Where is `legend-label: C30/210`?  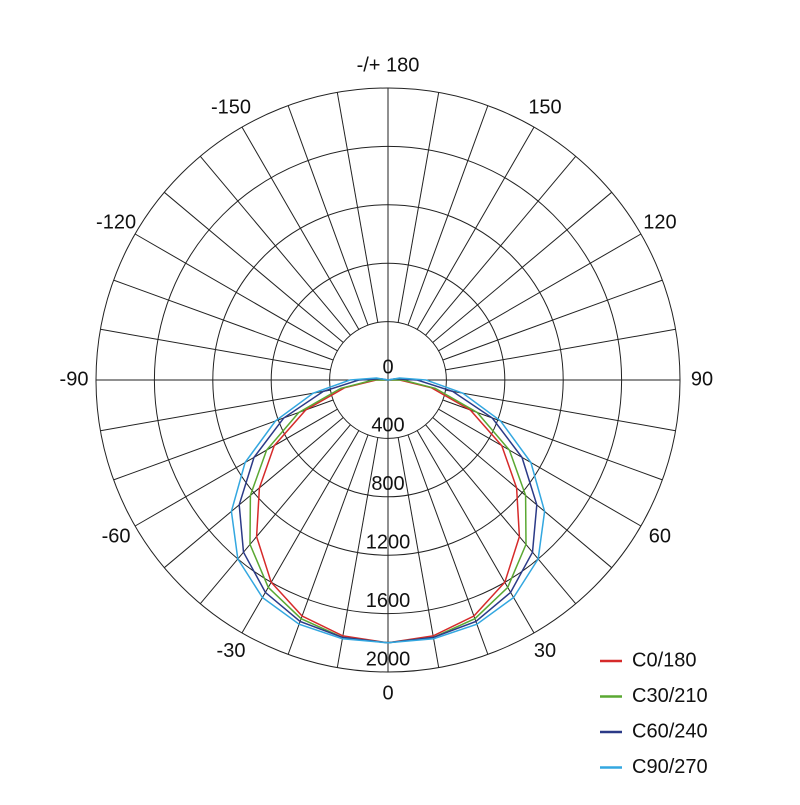
legend-label: C30/210 is located at coordinates (670, 696).